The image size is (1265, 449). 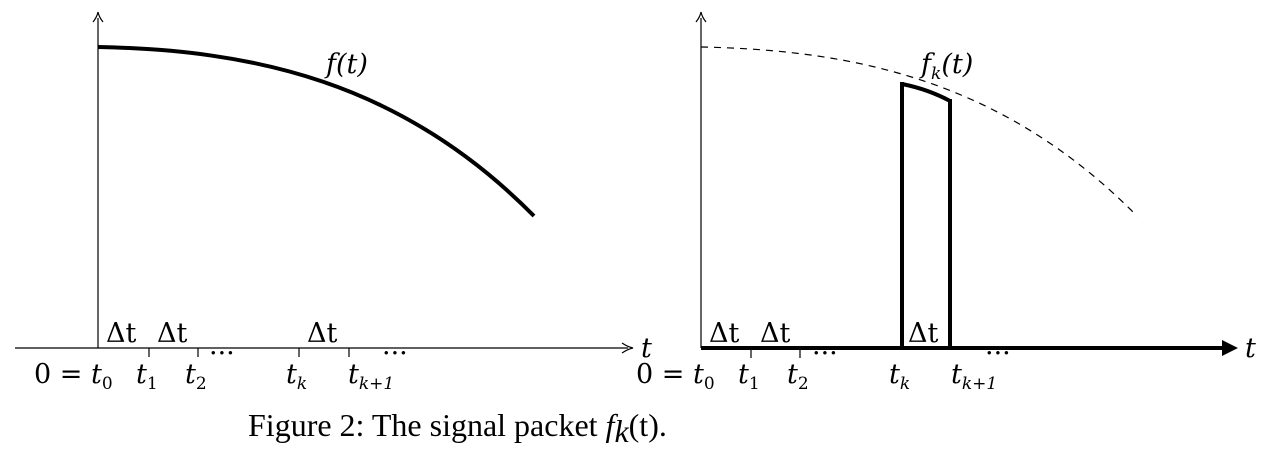 What do you see at coordinates (998, 353) in the screenshot?
I see `right-ellipsis-2: ···` at bounding box center [998, 353].